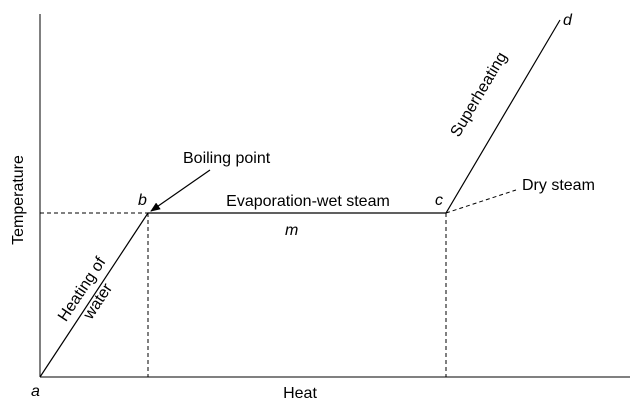 The width and height of the screenshot is (634, 408). What do you see at coordinates (291, 230) in the screenshot?
I see `point-label: m` at bounding box center [291, 230].